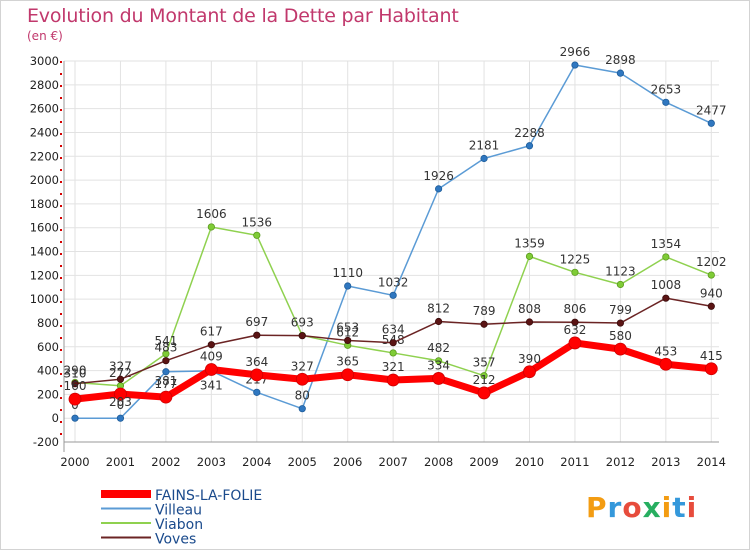 The height and width of the screenshot is (550, 750). What do you see at coordinates (55, 418) in the screenshot?
I see `y-tick-label: 0` at bounding box center [55, 418].